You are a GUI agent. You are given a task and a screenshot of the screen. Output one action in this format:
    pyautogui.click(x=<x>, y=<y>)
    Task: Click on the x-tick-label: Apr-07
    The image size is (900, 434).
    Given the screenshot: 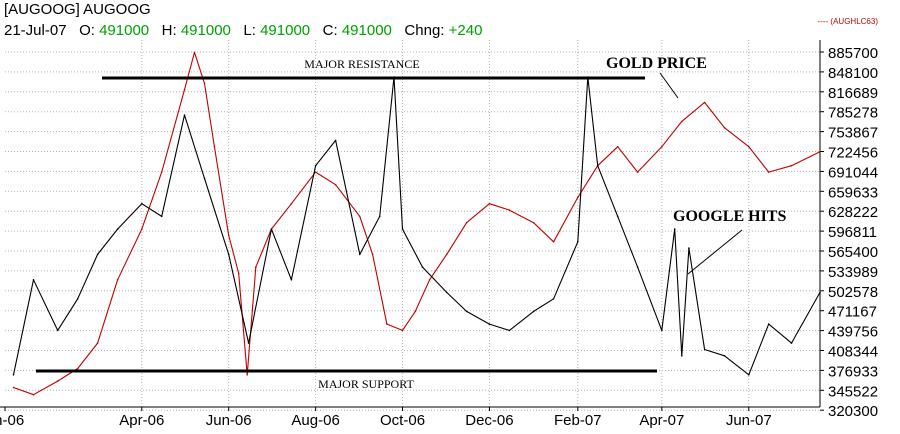 What is the action you would take?
    pyautogui.click(x=661, y=420)
    